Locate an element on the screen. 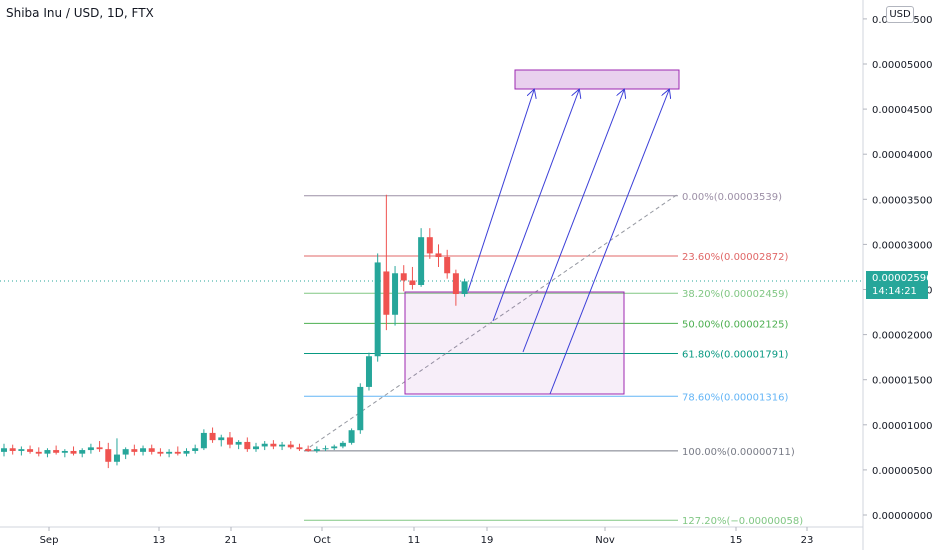 Image resolution: width=932 pixels, height=554 pixels. y-tick-label: 0.00004000 is located at coordinates (902, 155).